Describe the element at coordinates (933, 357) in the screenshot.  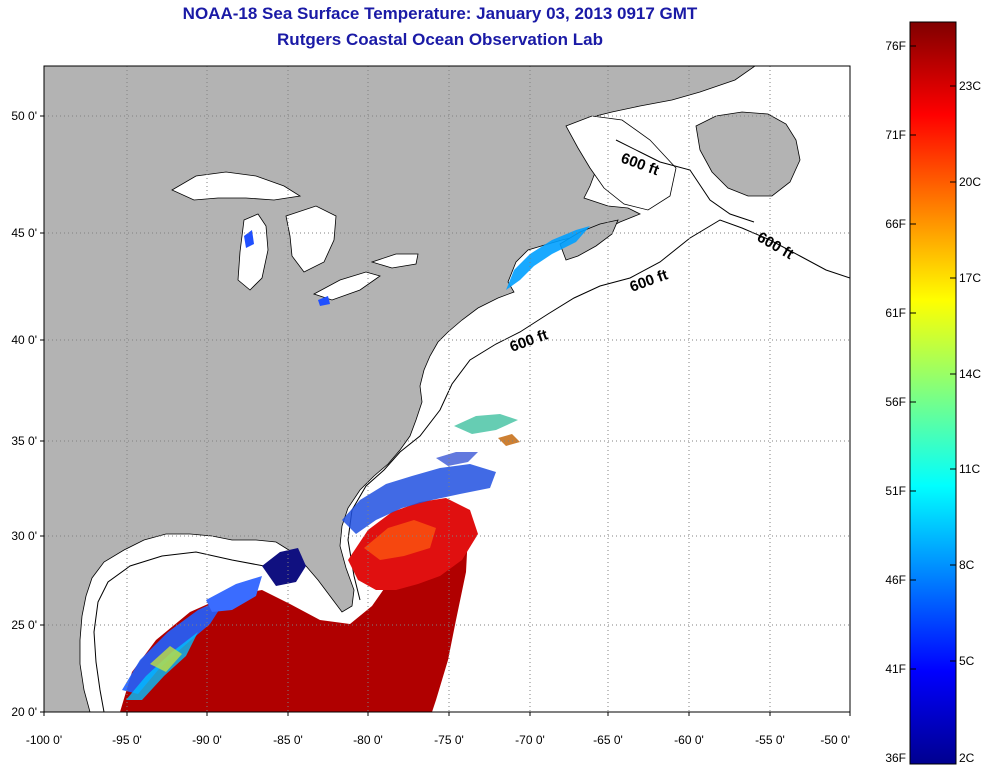
I see `colorbar-ticks` at that location.